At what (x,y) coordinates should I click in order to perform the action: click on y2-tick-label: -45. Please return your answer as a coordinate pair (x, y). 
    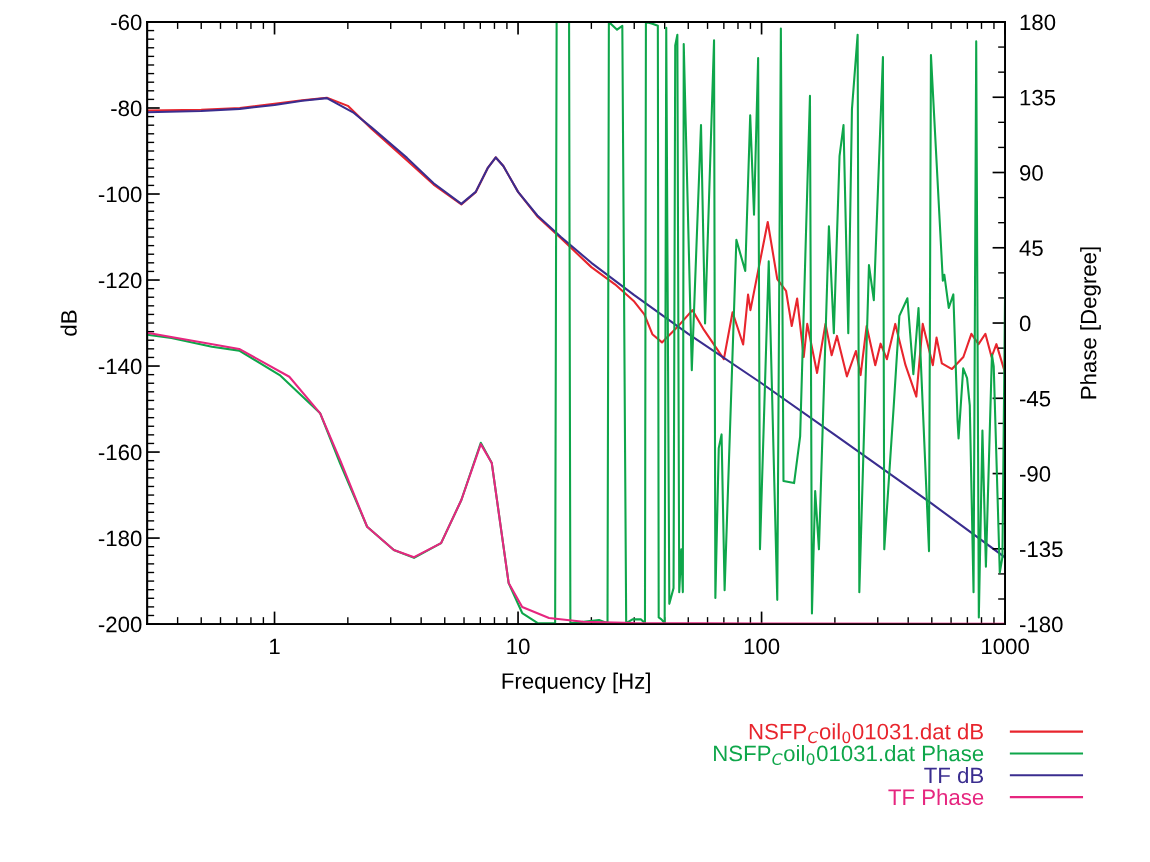
    Looking at the image, I should click on (1035, 399).